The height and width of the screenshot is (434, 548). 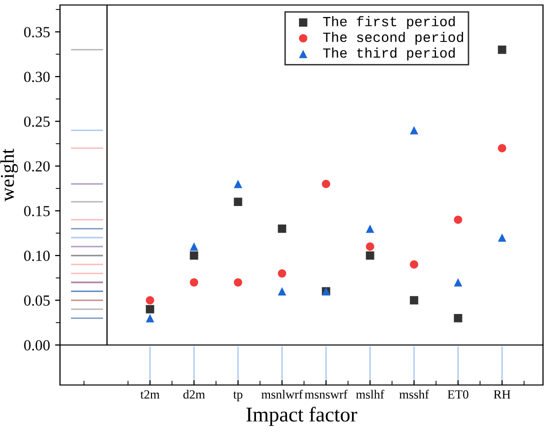 What do you see at coordinates (37, 166) in the screenshot?
I see `y-tick-label: 0.20` at bounding box center [37, 166].